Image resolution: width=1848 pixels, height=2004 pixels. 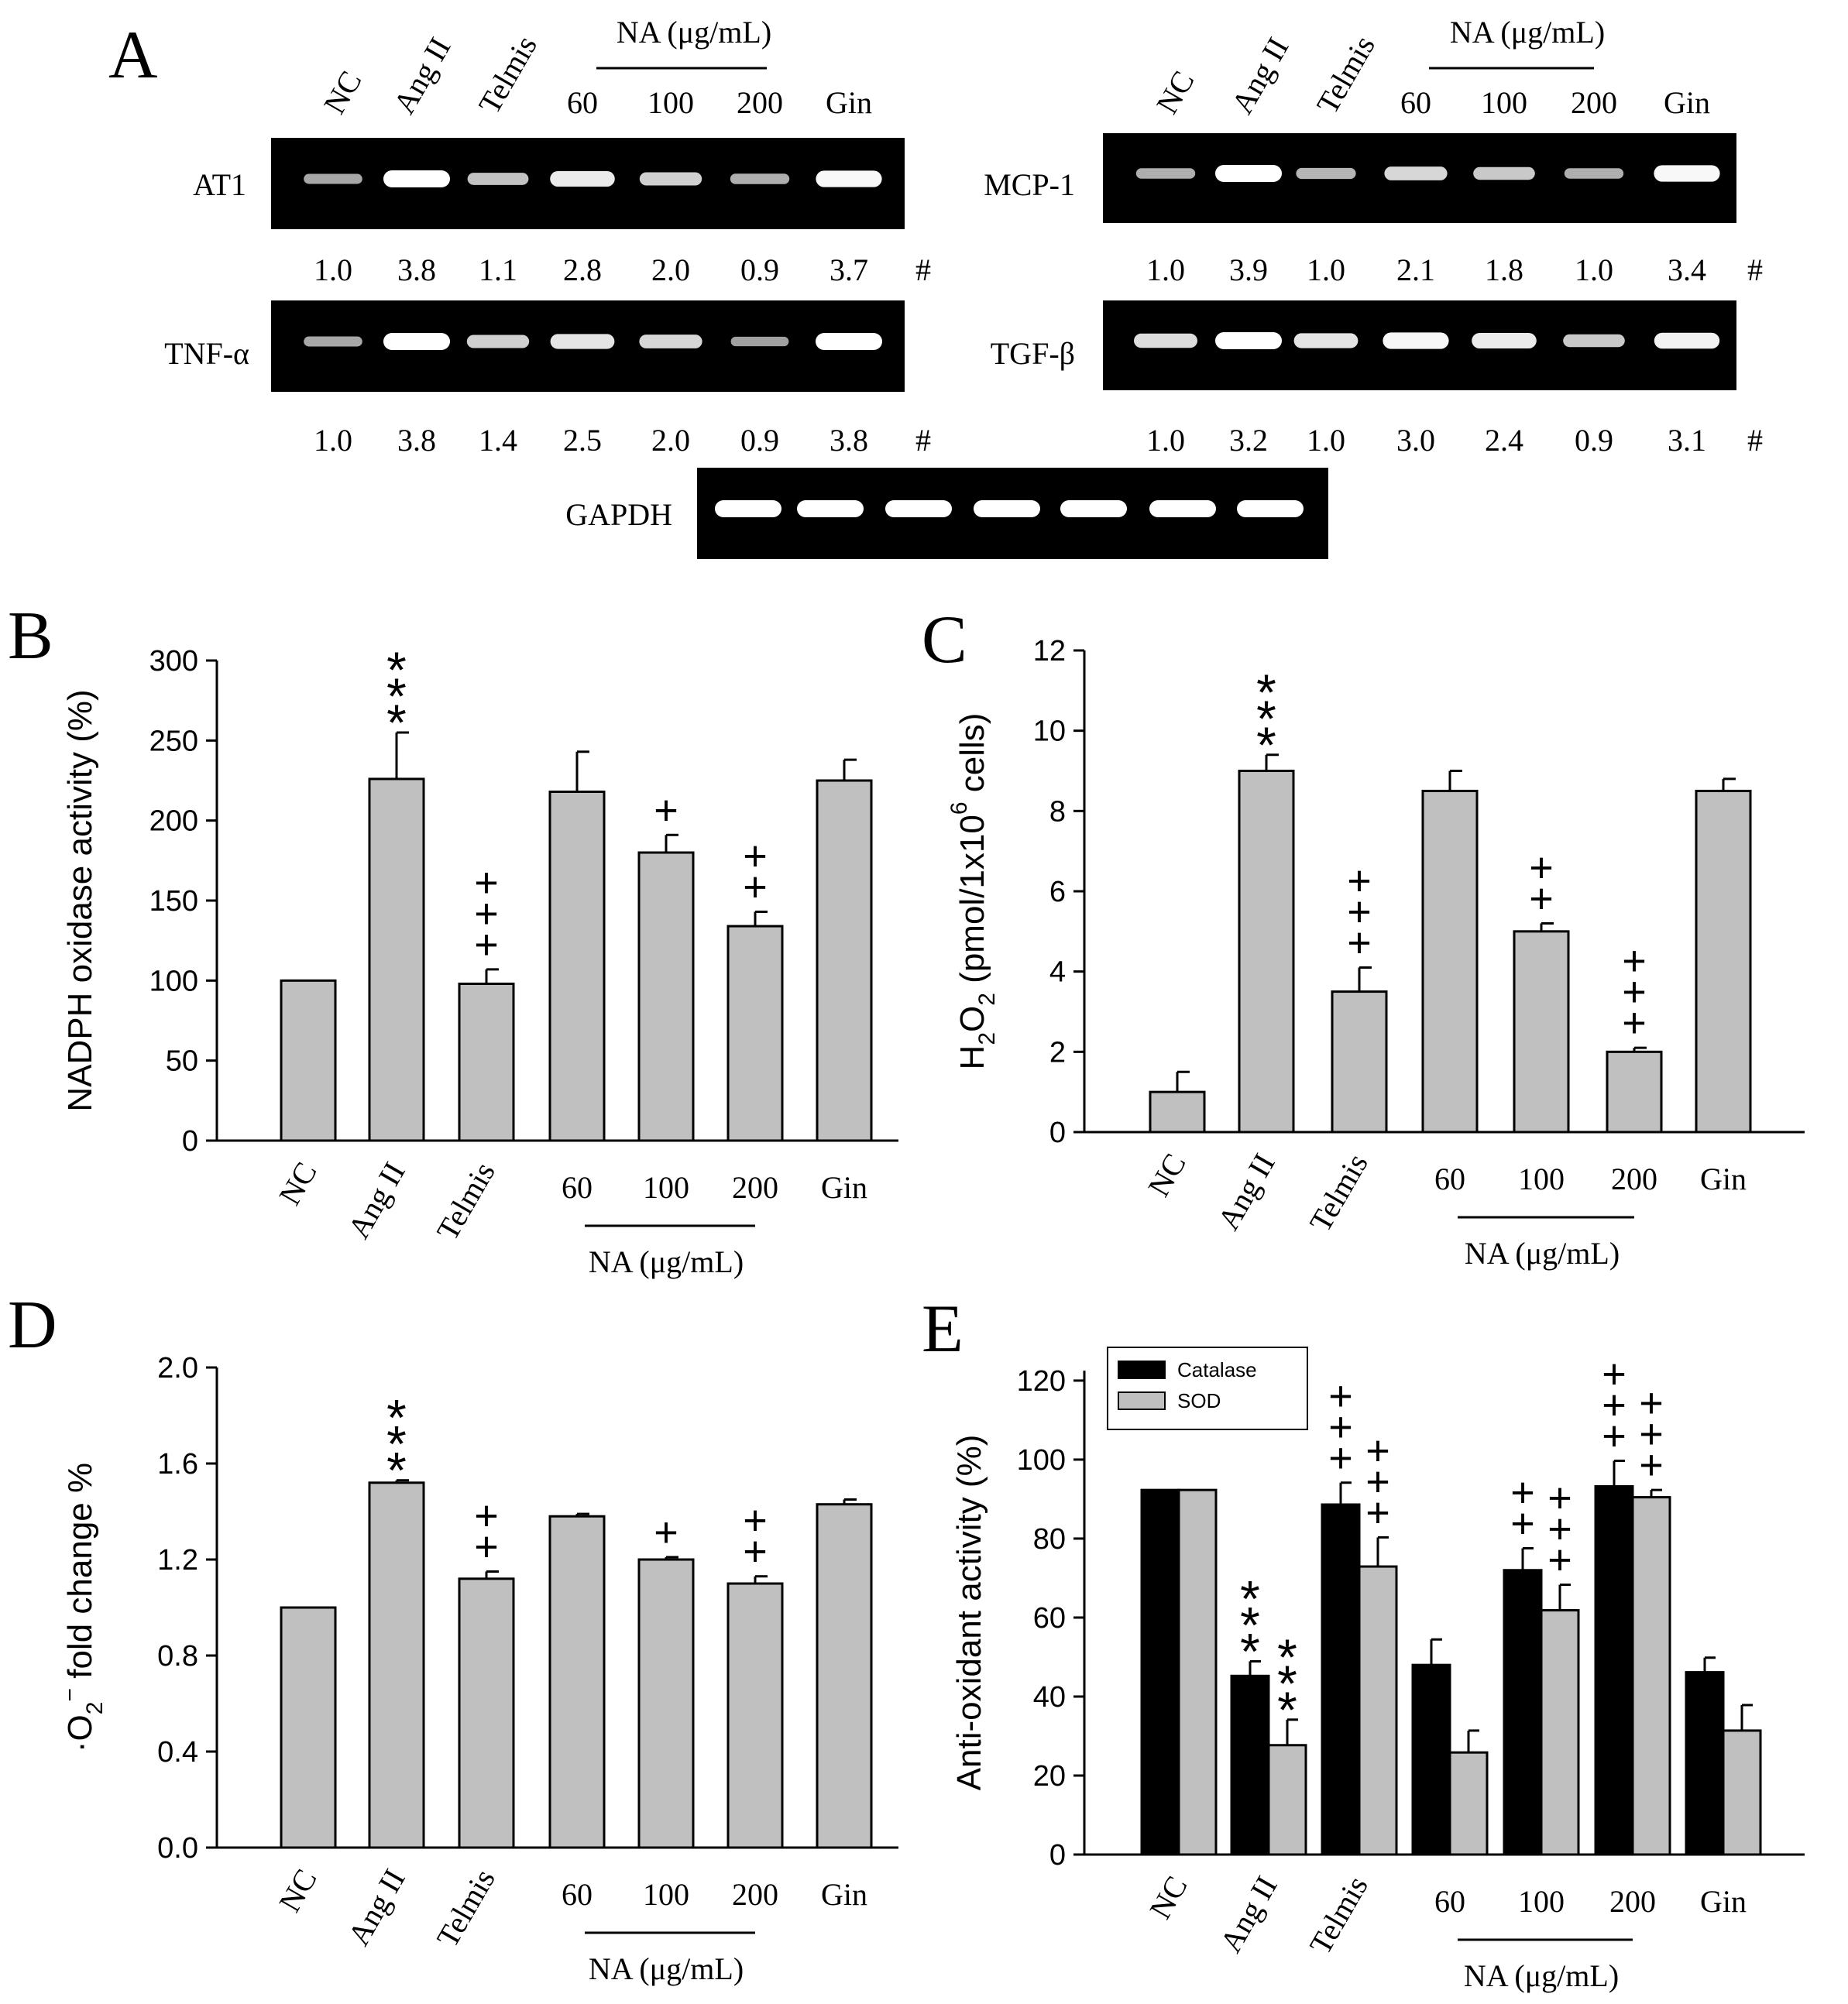 What do you see at coordinates (849, 102) in the screenshot?
I see `lane-label-gin: Gin` at bounding box center [849, 102].